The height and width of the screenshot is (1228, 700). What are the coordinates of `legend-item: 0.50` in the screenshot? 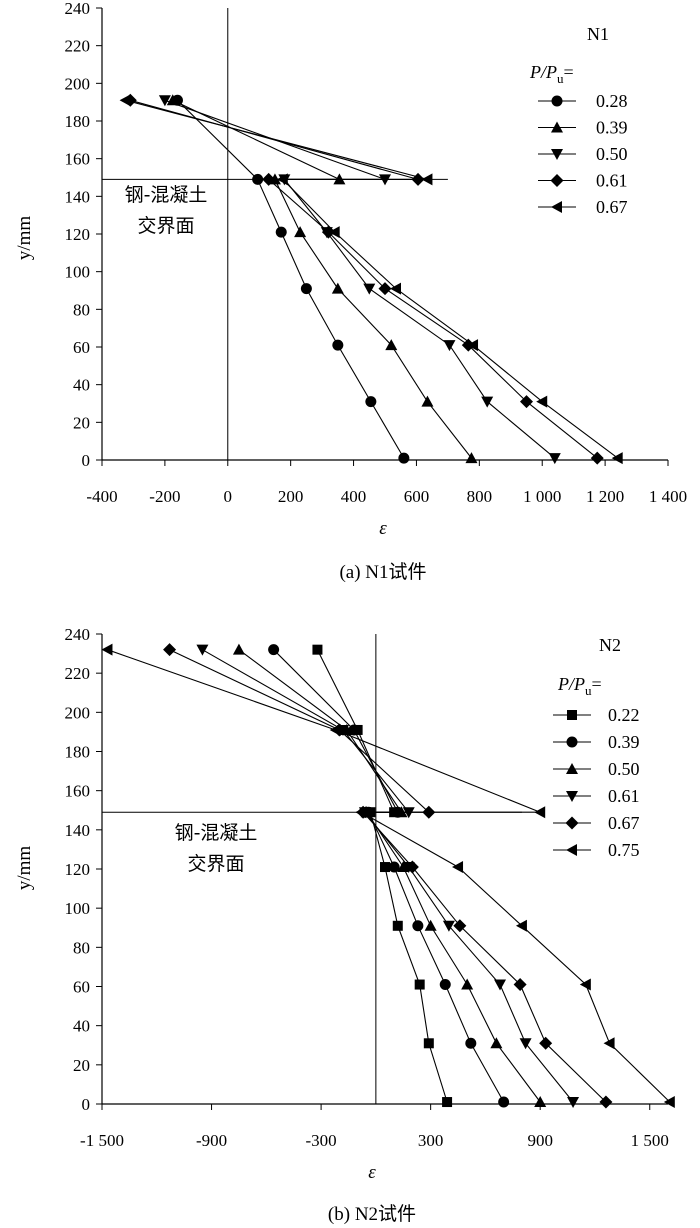 It's located at (596, 769).